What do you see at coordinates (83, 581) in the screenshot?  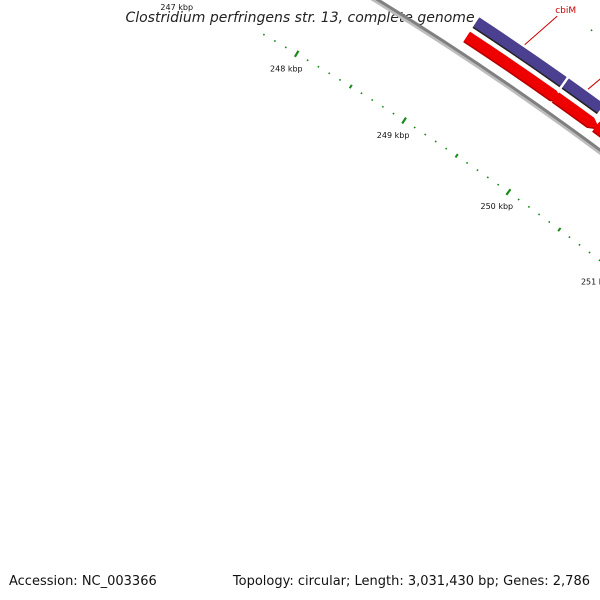 I see `accession-text: Accession: NC_003366` at bounding box center [83, 581].